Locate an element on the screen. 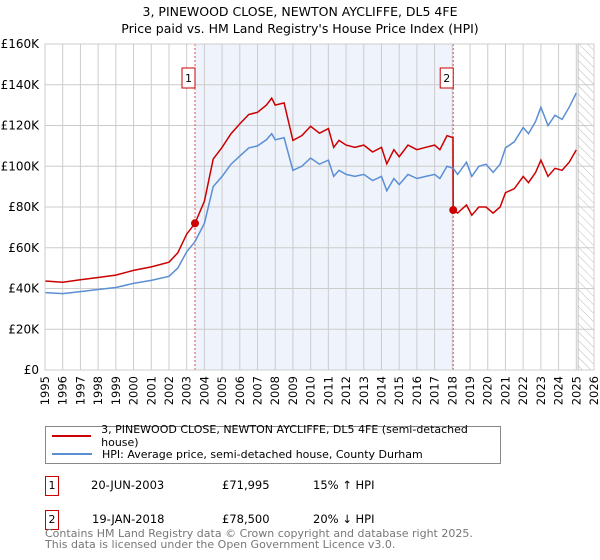  sale-price: £71,995 is located at coordinates (246, 485).